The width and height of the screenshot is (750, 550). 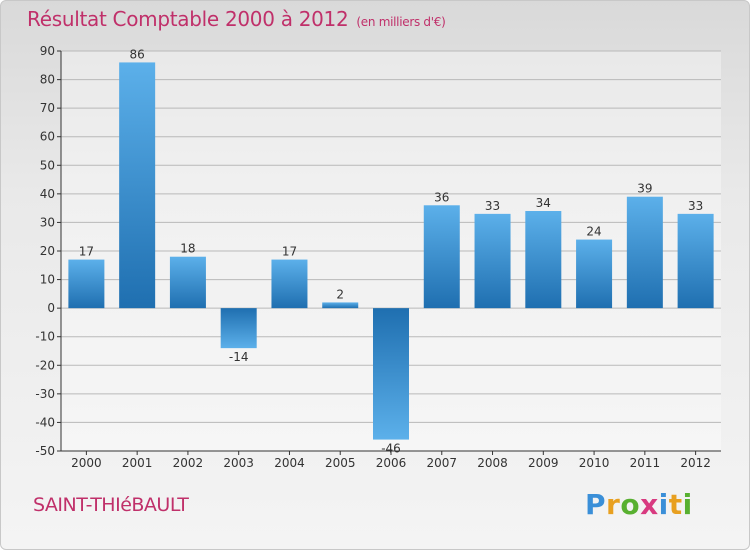 What do you see at coordinates (47, 108) in the screenshot?
I see `y-tick-label: 70` at bounding box center [47, 108].